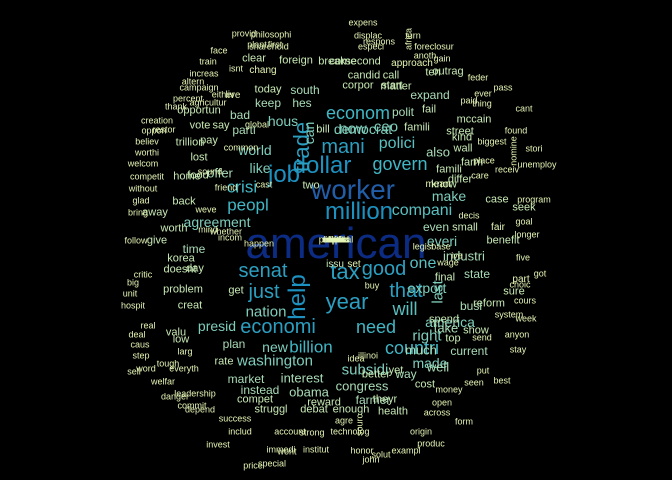 The height and width of the screenshot is (480, 672). Describe the element at coordinates (311, 347) in the screenshot. I see `cloud-word: billion` at that location.